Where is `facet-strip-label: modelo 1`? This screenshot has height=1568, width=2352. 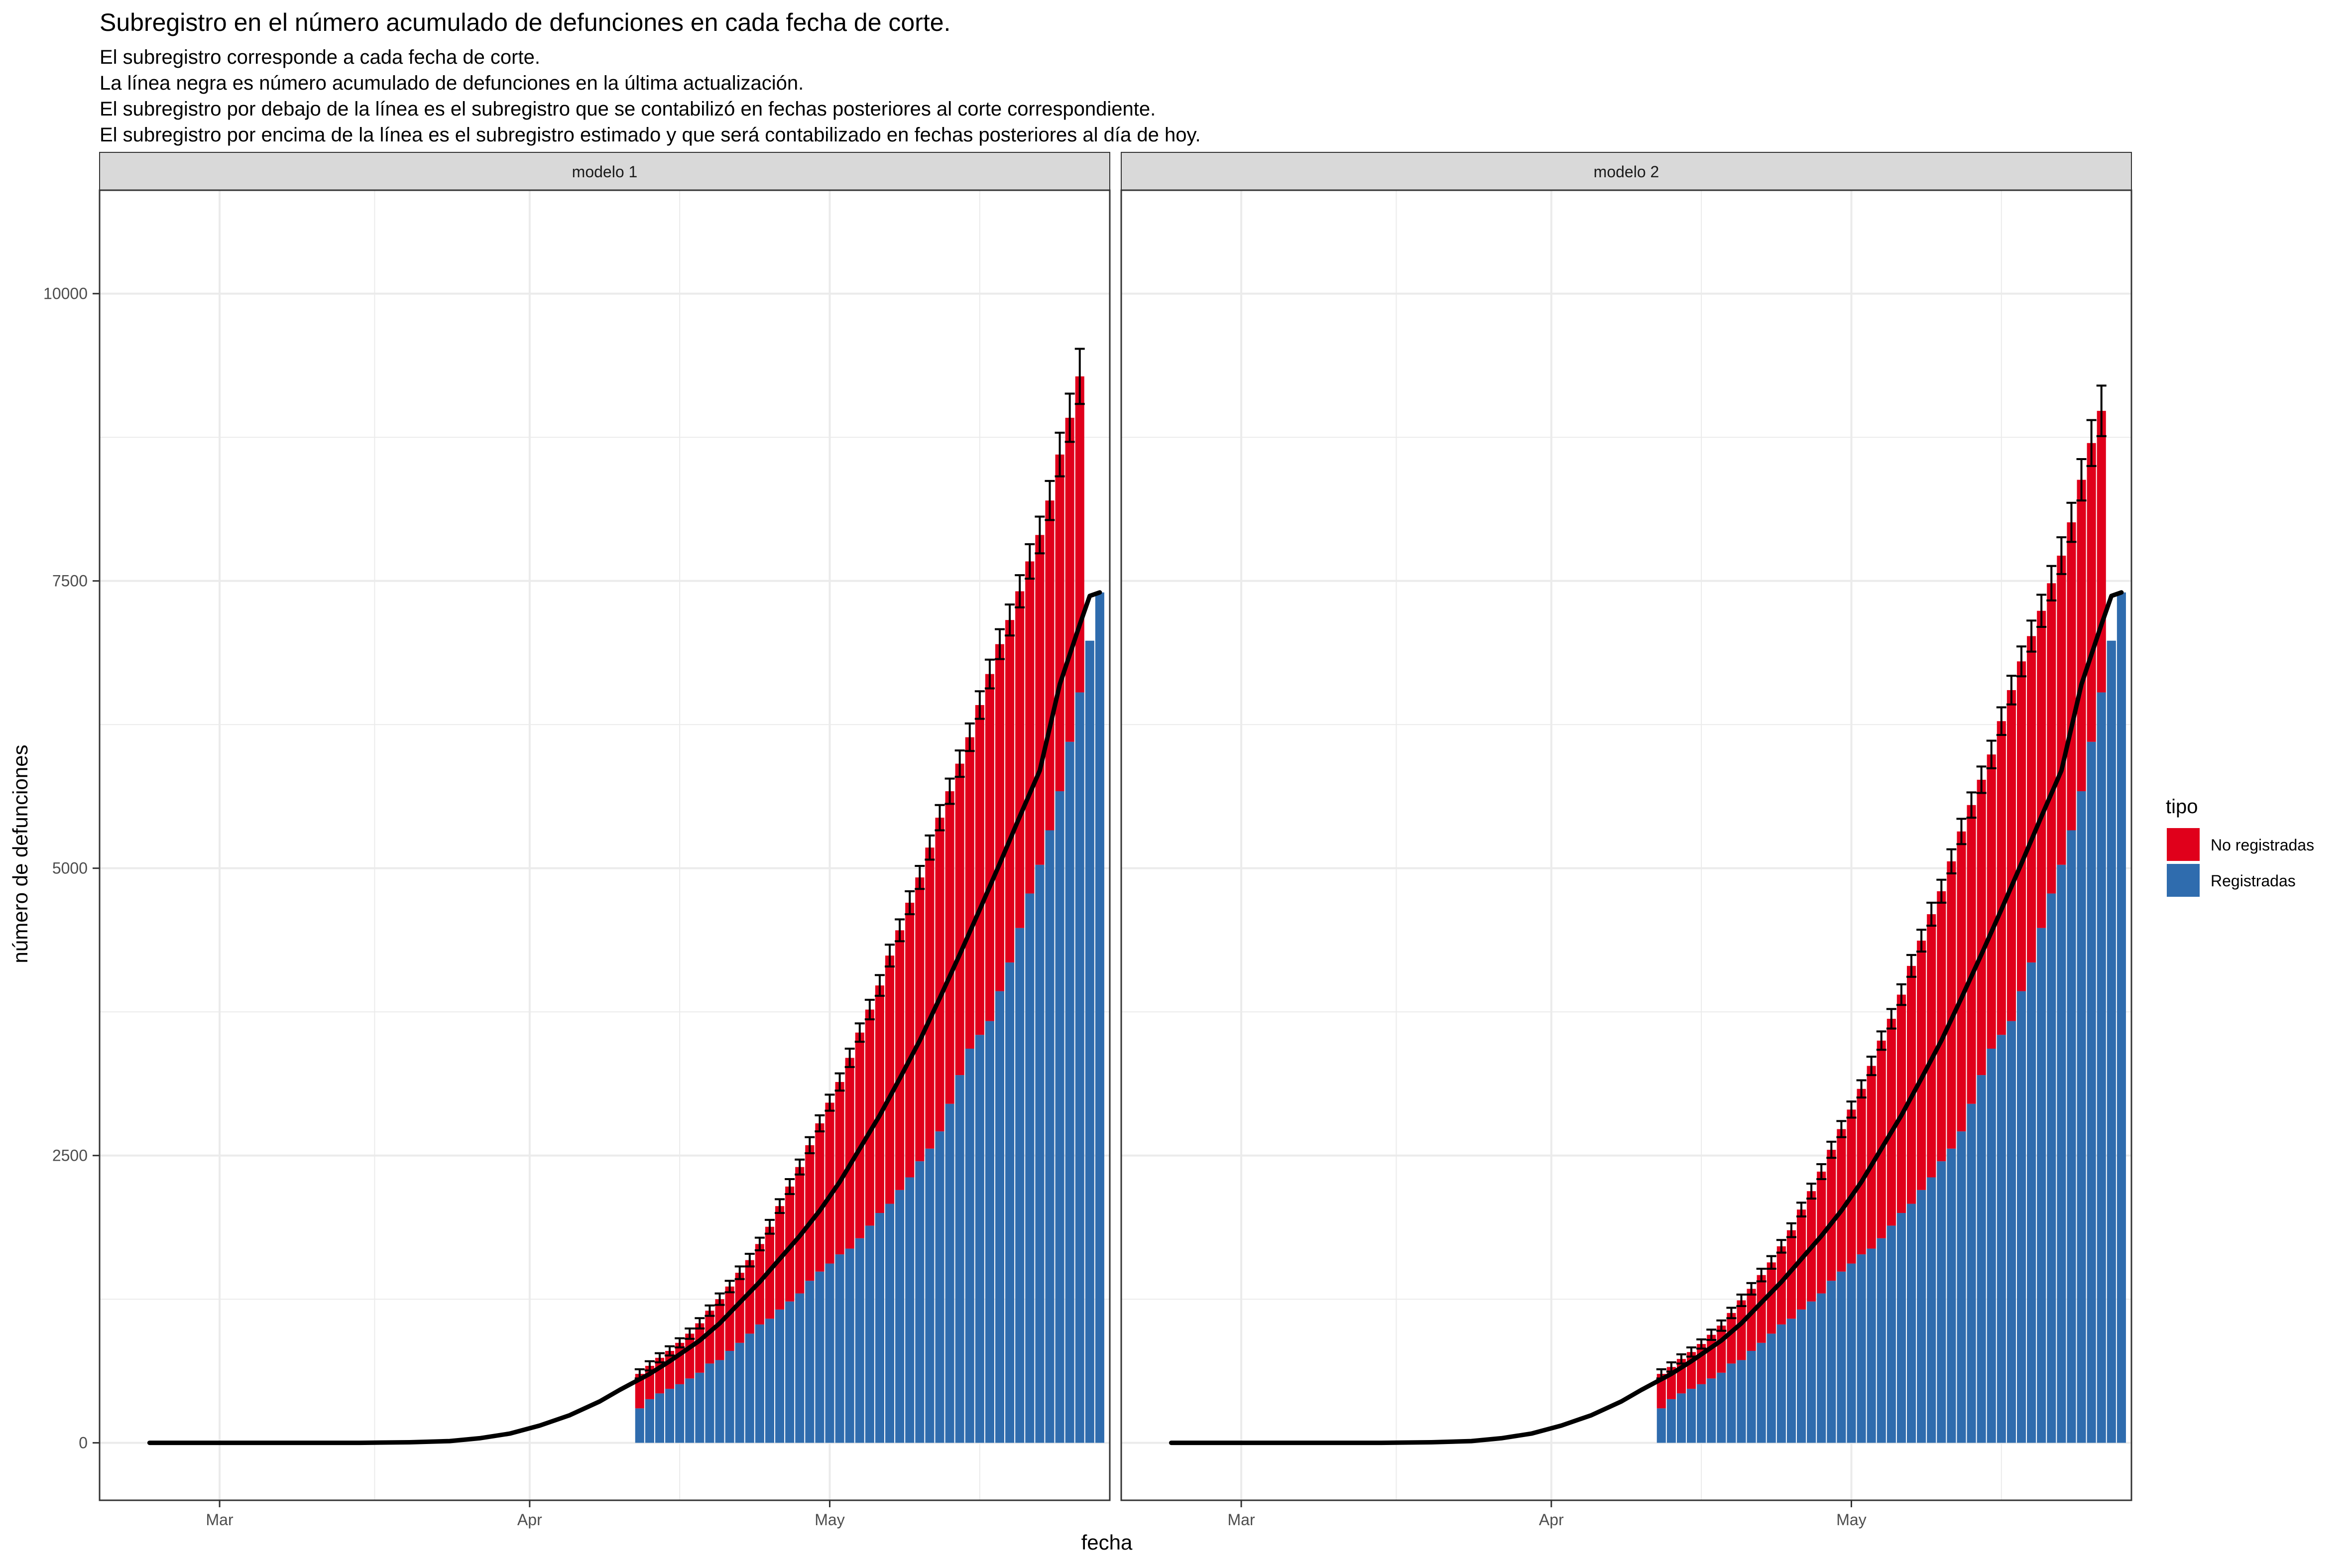
facet-strip-label: modelo 1 is located at coordinates (605, 172).